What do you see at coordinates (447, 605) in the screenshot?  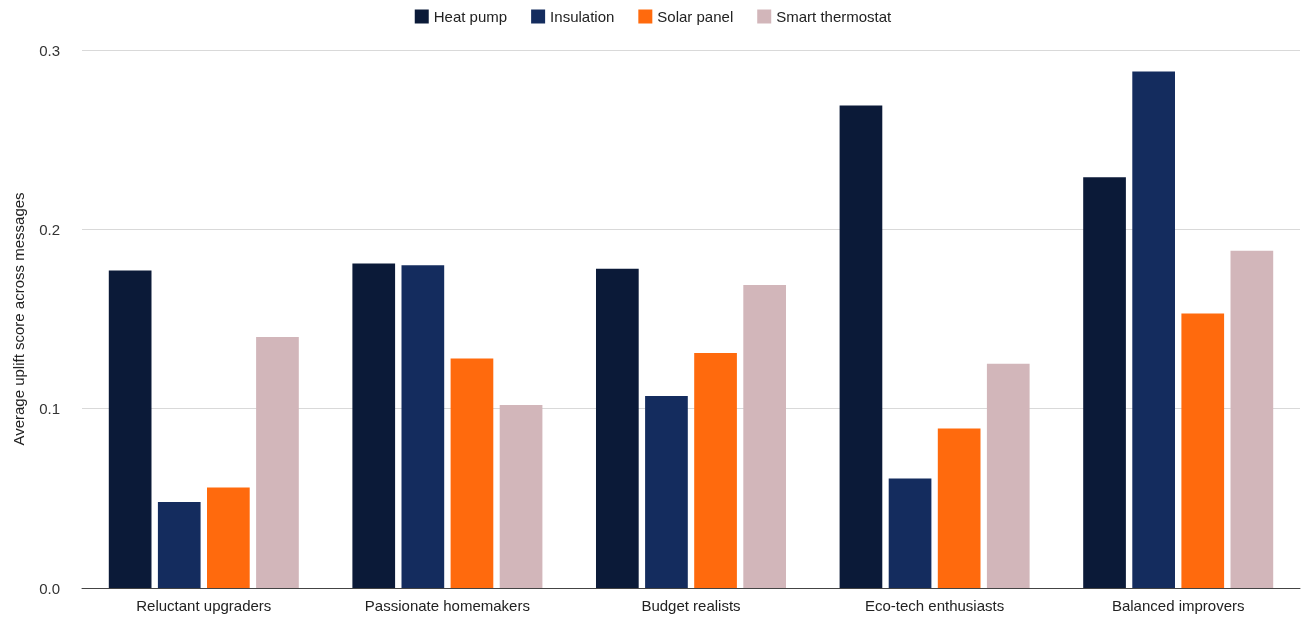 I see `x-tick-label: Passionate homemakers` at bounding box center [447, 605].